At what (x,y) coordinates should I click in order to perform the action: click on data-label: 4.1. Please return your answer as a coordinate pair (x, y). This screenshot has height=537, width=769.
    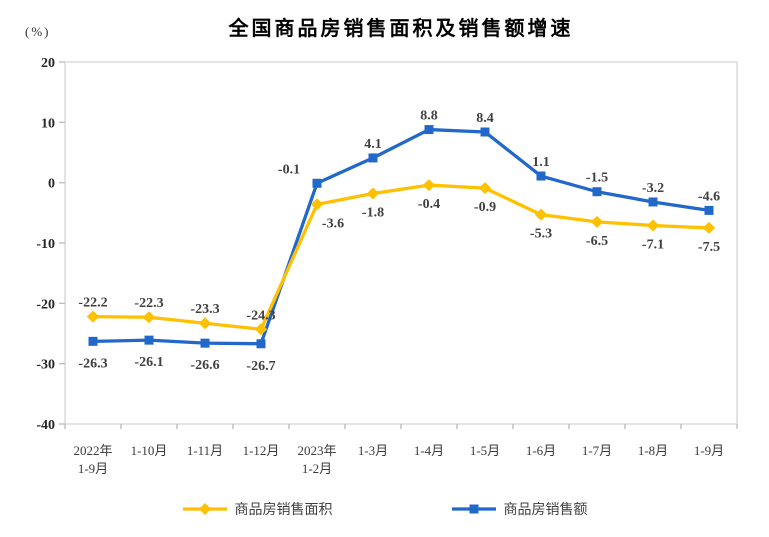
    Looking at the image, I should click on (373, 144).